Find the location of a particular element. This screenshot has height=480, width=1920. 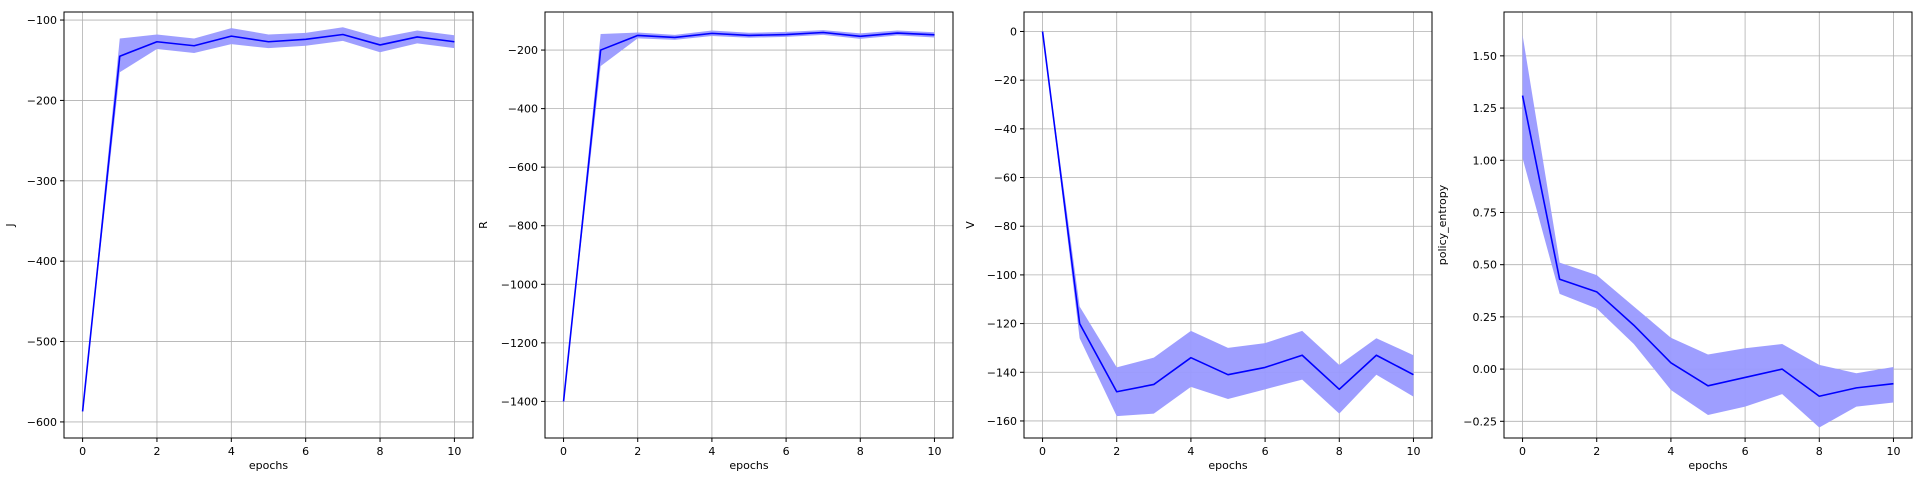

y-axis-label: J is located at coordinates (10, 225).